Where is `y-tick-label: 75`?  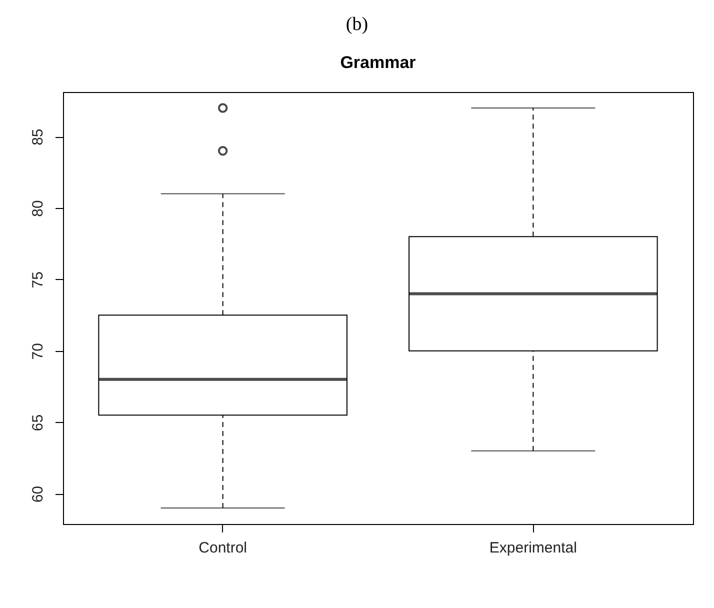
y-tick-label: 75 is located at coordinates (38, 280).